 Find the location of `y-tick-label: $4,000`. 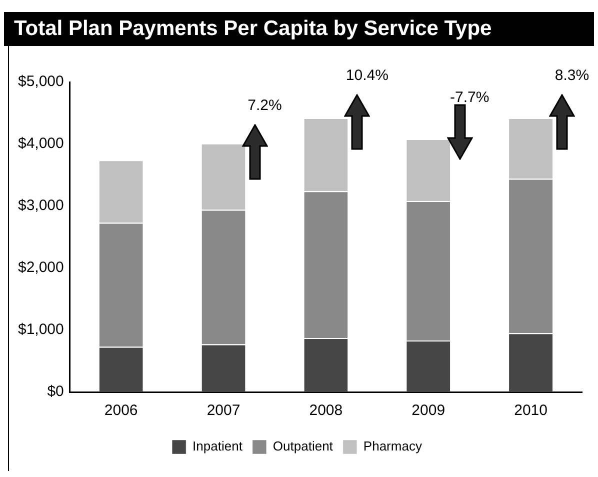

y-tick-label: $4,000 is located at coordinates (41, 143).